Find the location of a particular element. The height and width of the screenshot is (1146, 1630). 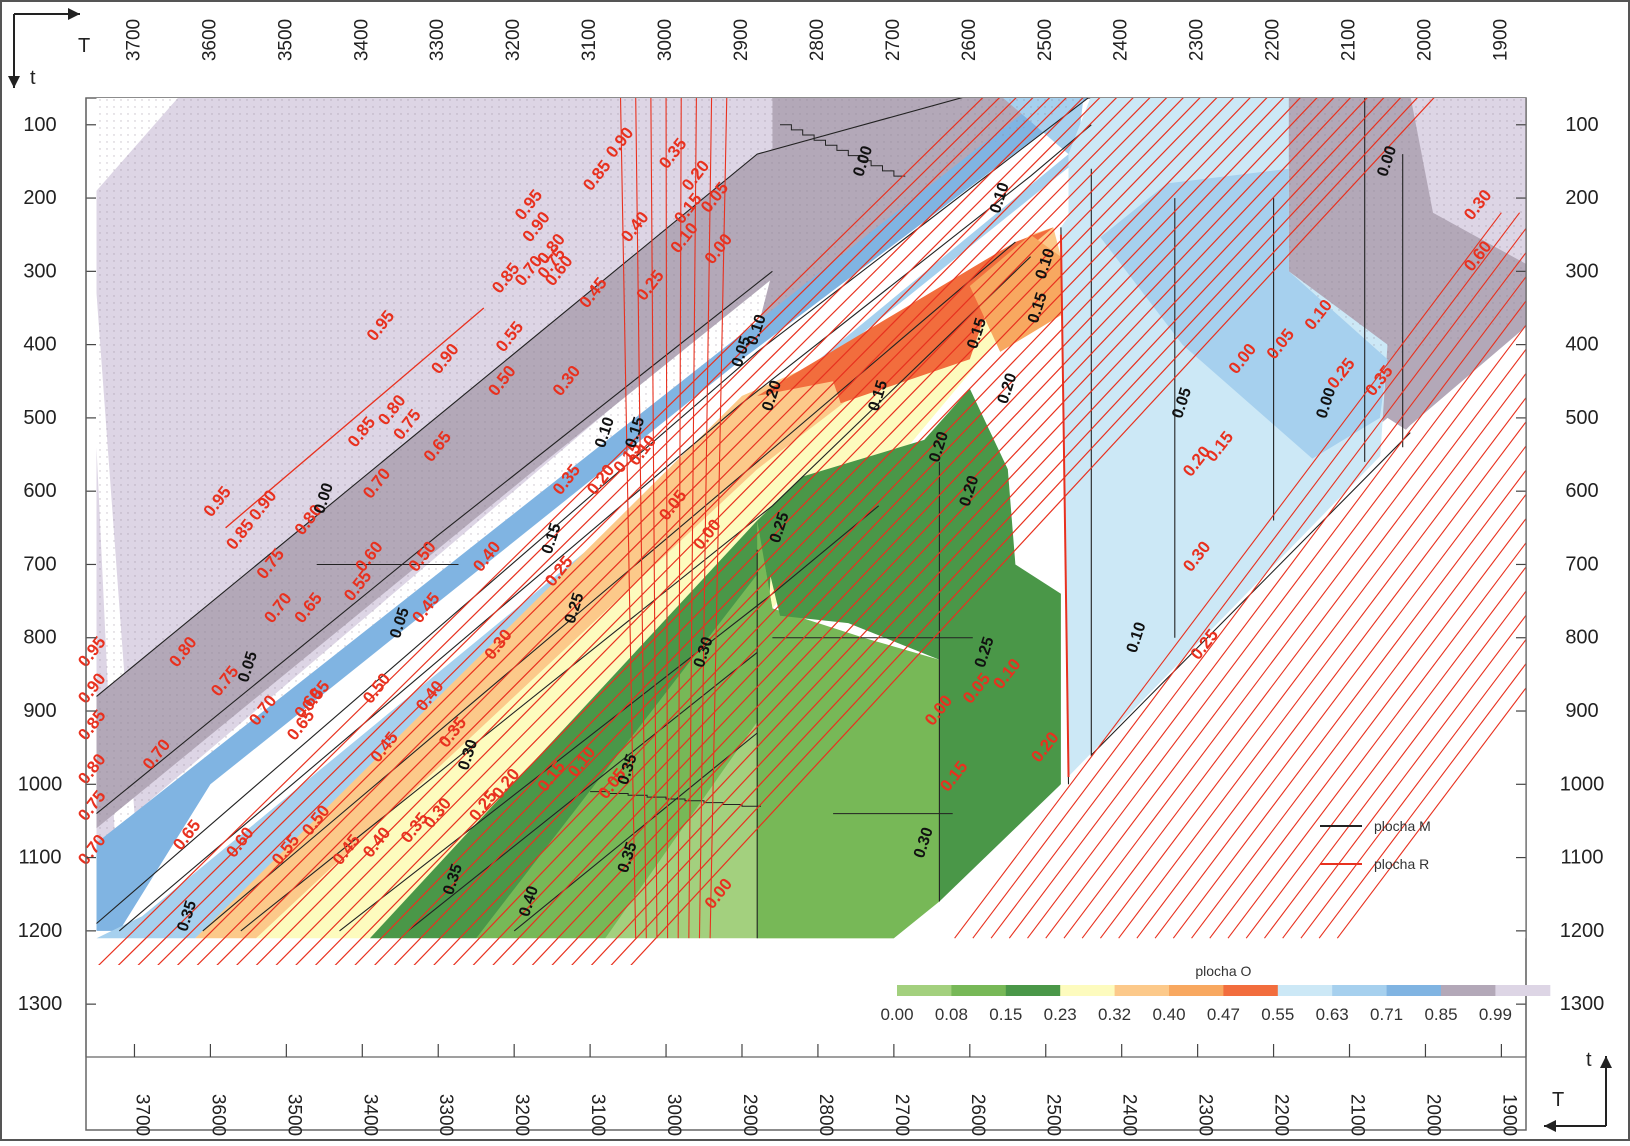

bottom-t-axis-label: t is located at coordinates (1589, 1060).